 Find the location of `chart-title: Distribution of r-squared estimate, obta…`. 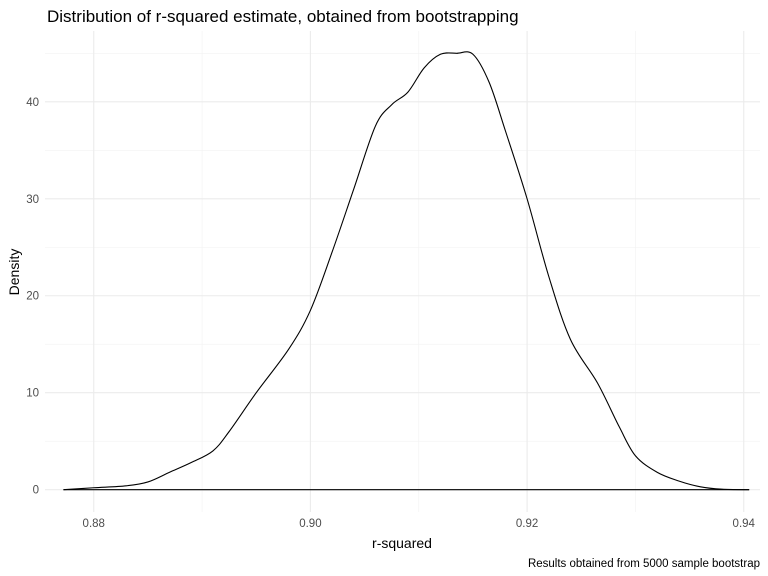

chart-title: Distribution of r-squared estimate, obta… is located at coordinates (283, 16).